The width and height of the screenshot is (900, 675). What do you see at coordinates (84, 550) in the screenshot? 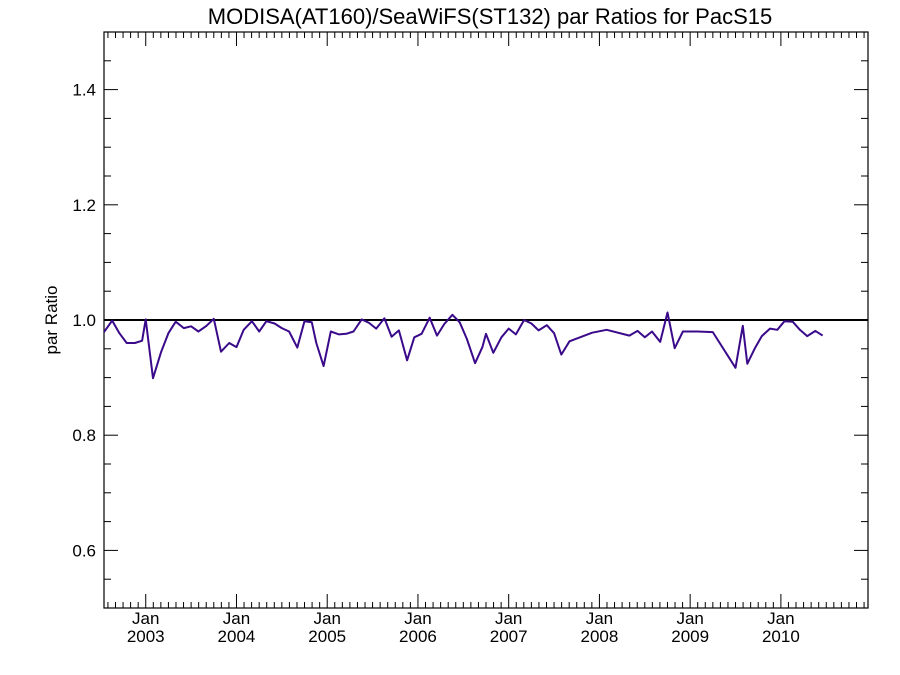
I see `y-tick-label: 0.6` at bounding box center [84, 550].